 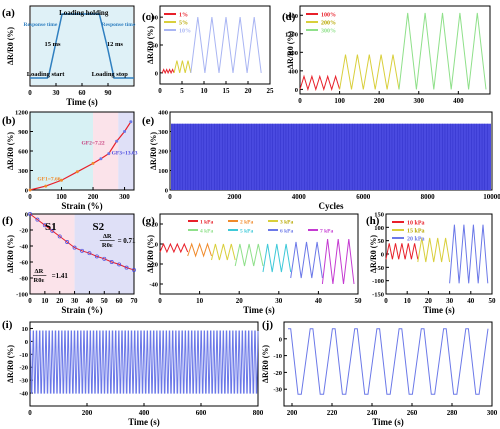 I want to click on panel-i-ytick-label: 10, so click(x=25, y=329).